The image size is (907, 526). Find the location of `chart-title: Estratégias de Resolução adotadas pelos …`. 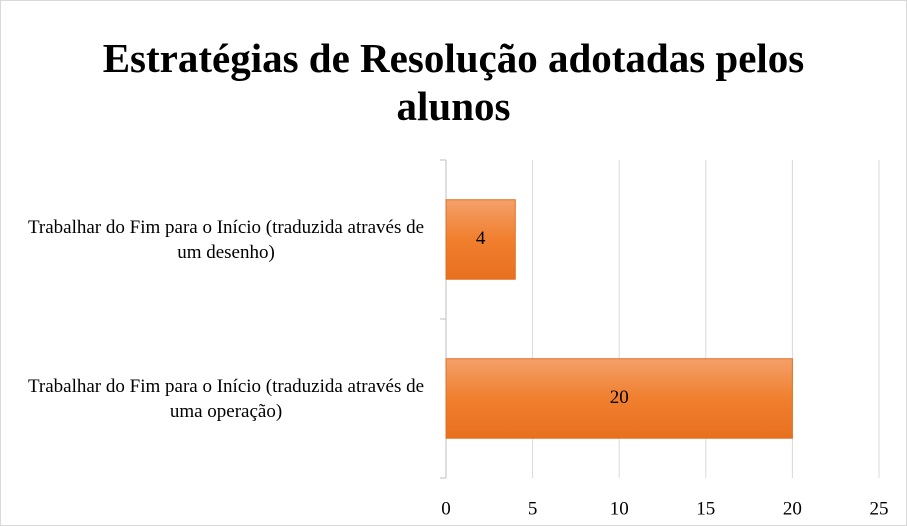

chart-title: Estratégias de Resolução adotadas pelos … is located at coordinates (453, 82).